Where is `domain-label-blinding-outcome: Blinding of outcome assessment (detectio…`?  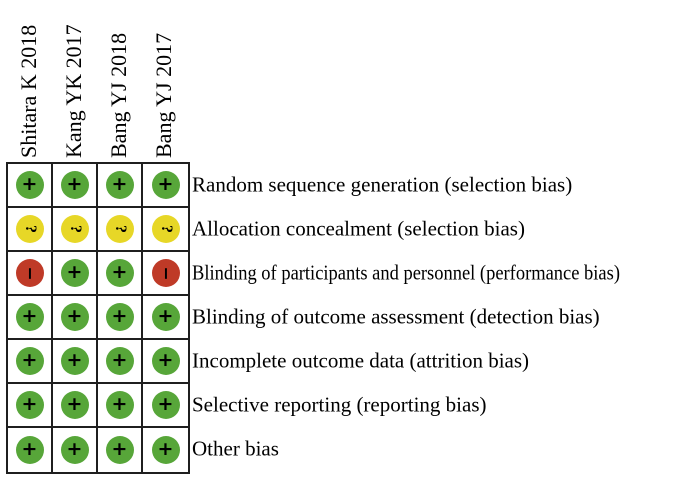
domain-label-blinding-outcome: Blinding of outcome assessment (detectio… is located at coordinates (396, 316).